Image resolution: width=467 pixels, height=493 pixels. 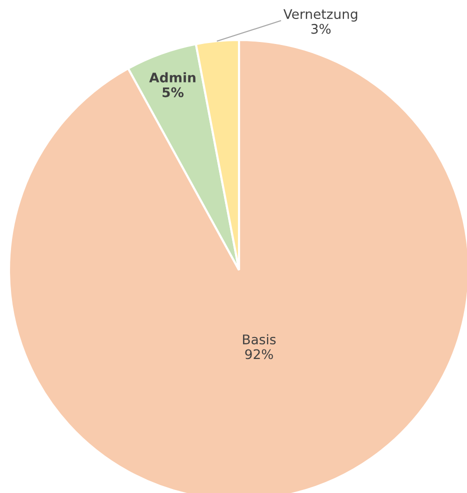 What do you see at coordinates (173, 92) in the screenshot?
I see `data-label: 5%` at bounding box center [173, 92].